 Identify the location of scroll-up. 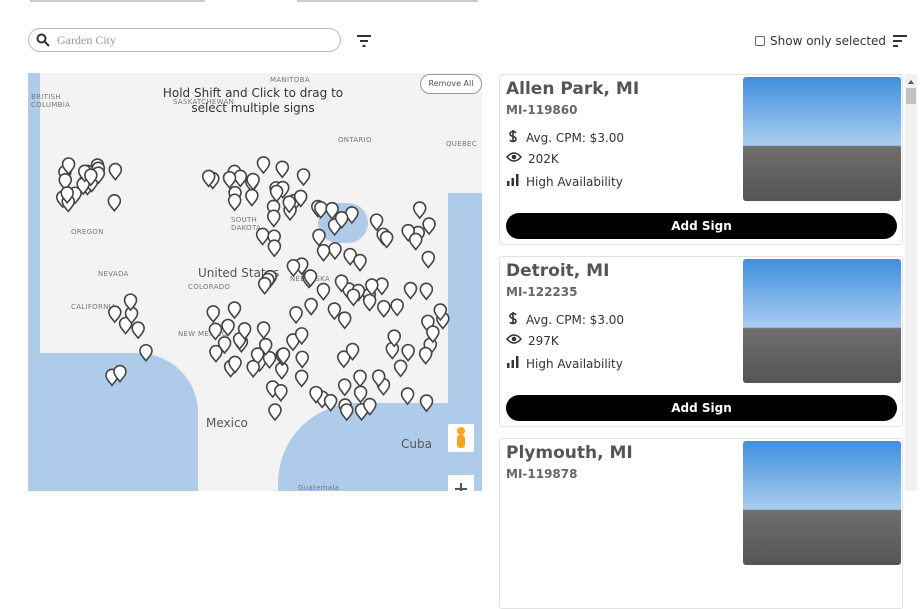
(911, 82).